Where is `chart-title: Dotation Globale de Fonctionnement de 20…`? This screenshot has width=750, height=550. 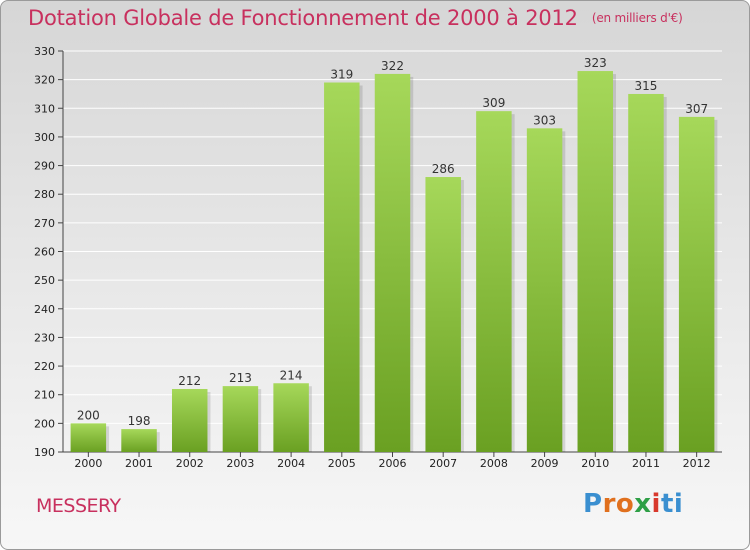 chart-title: Dotation Globale de Fonctionnement de 20… is located at coordinates (355, 18).